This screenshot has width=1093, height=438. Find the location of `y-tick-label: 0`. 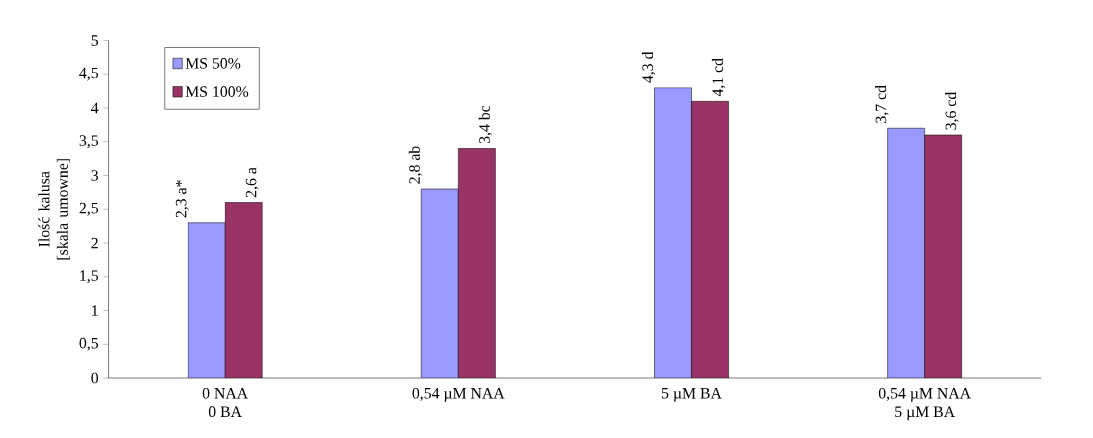

y-tick-label: 0 is located at coordinates (95, 378).